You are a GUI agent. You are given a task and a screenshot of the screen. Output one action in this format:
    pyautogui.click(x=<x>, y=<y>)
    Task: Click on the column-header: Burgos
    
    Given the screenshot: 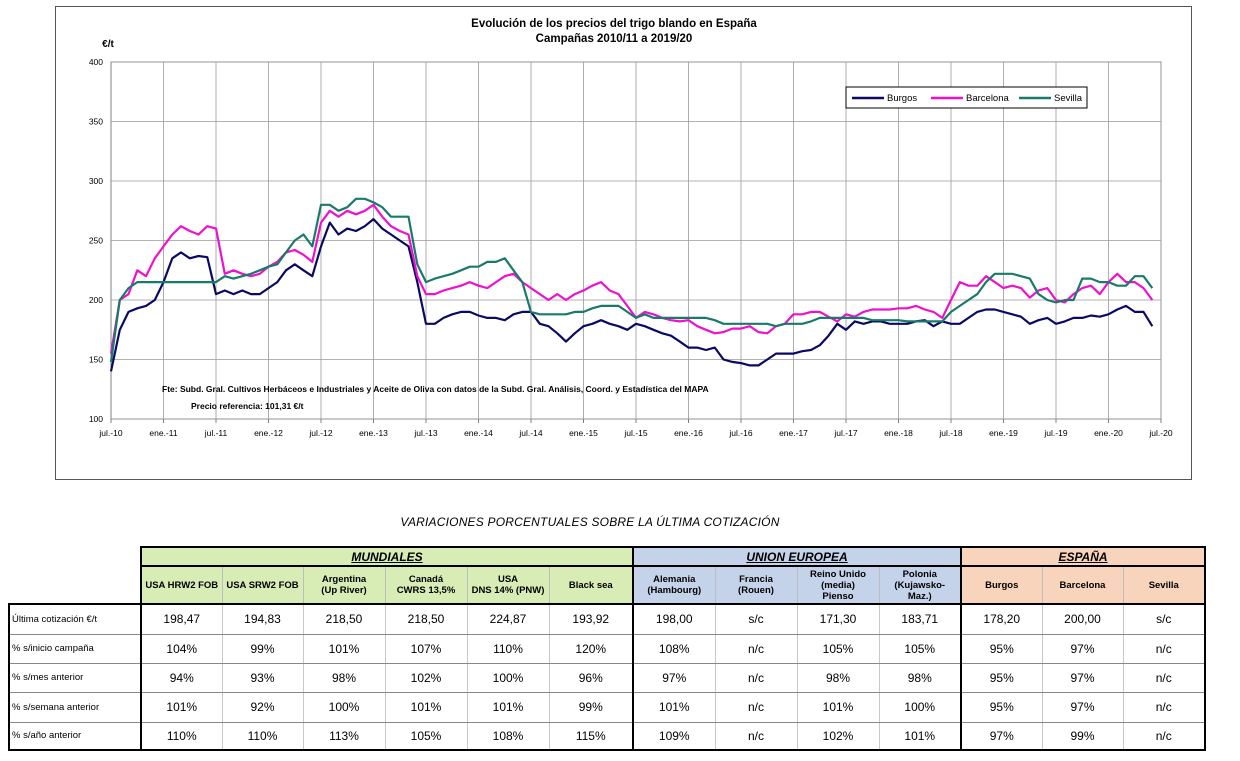 What is the action you would take?
    pyautogui.click(x=1001, y=585)
    